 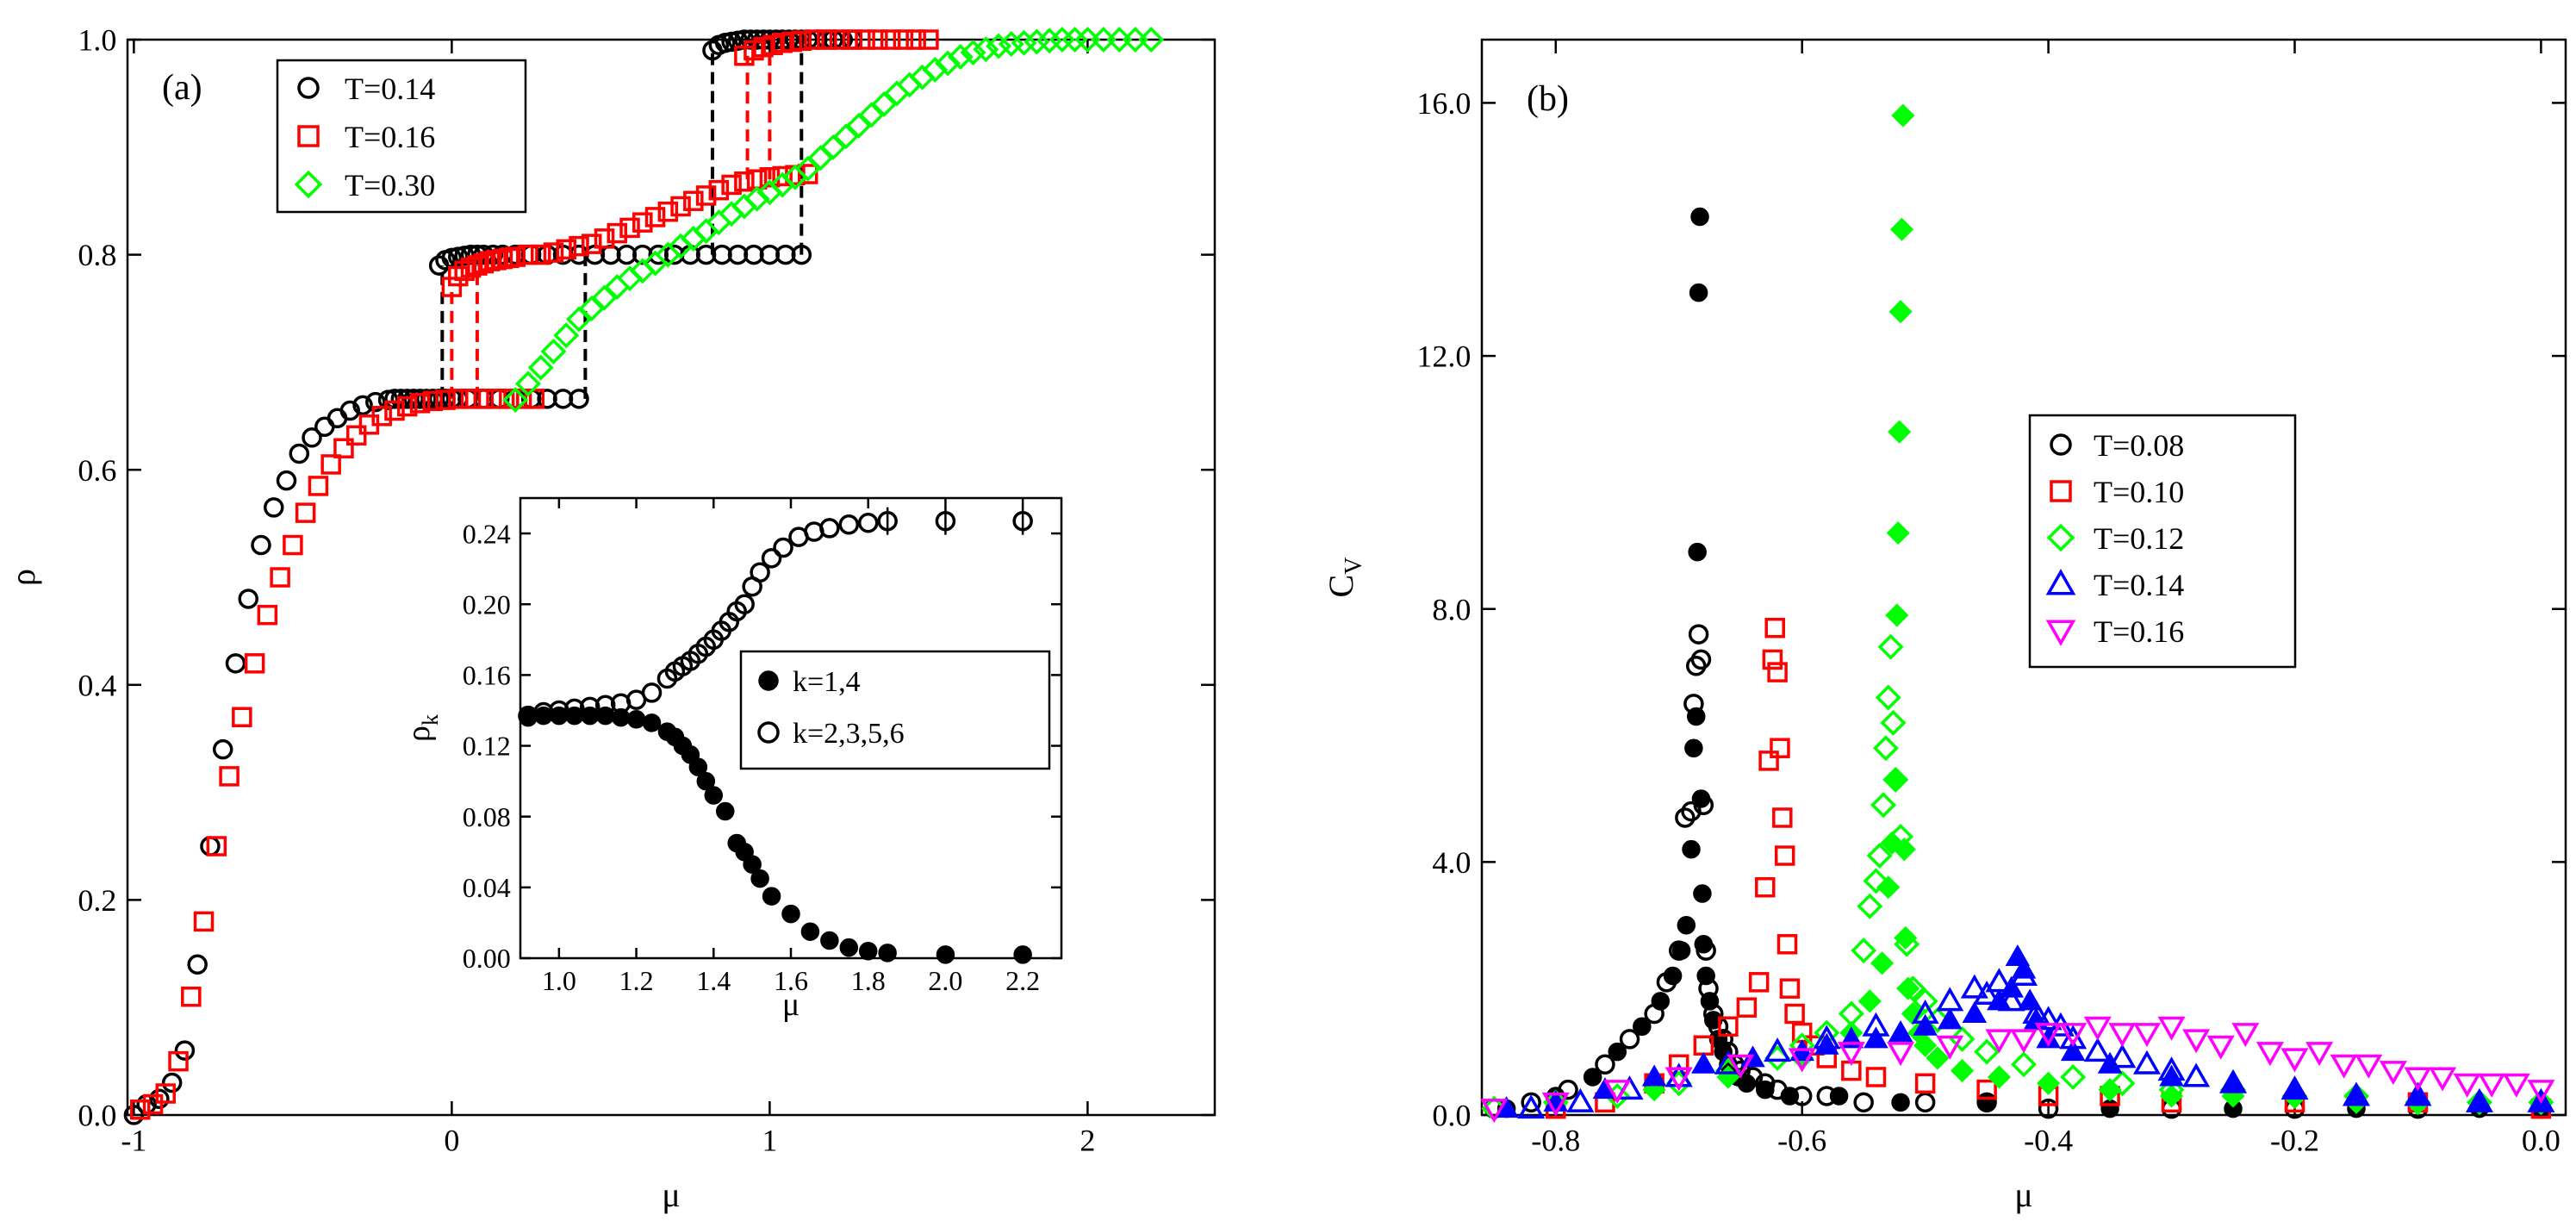 I want to click on inset-y-tick-label: 0.08, so click(x=487, y=816).